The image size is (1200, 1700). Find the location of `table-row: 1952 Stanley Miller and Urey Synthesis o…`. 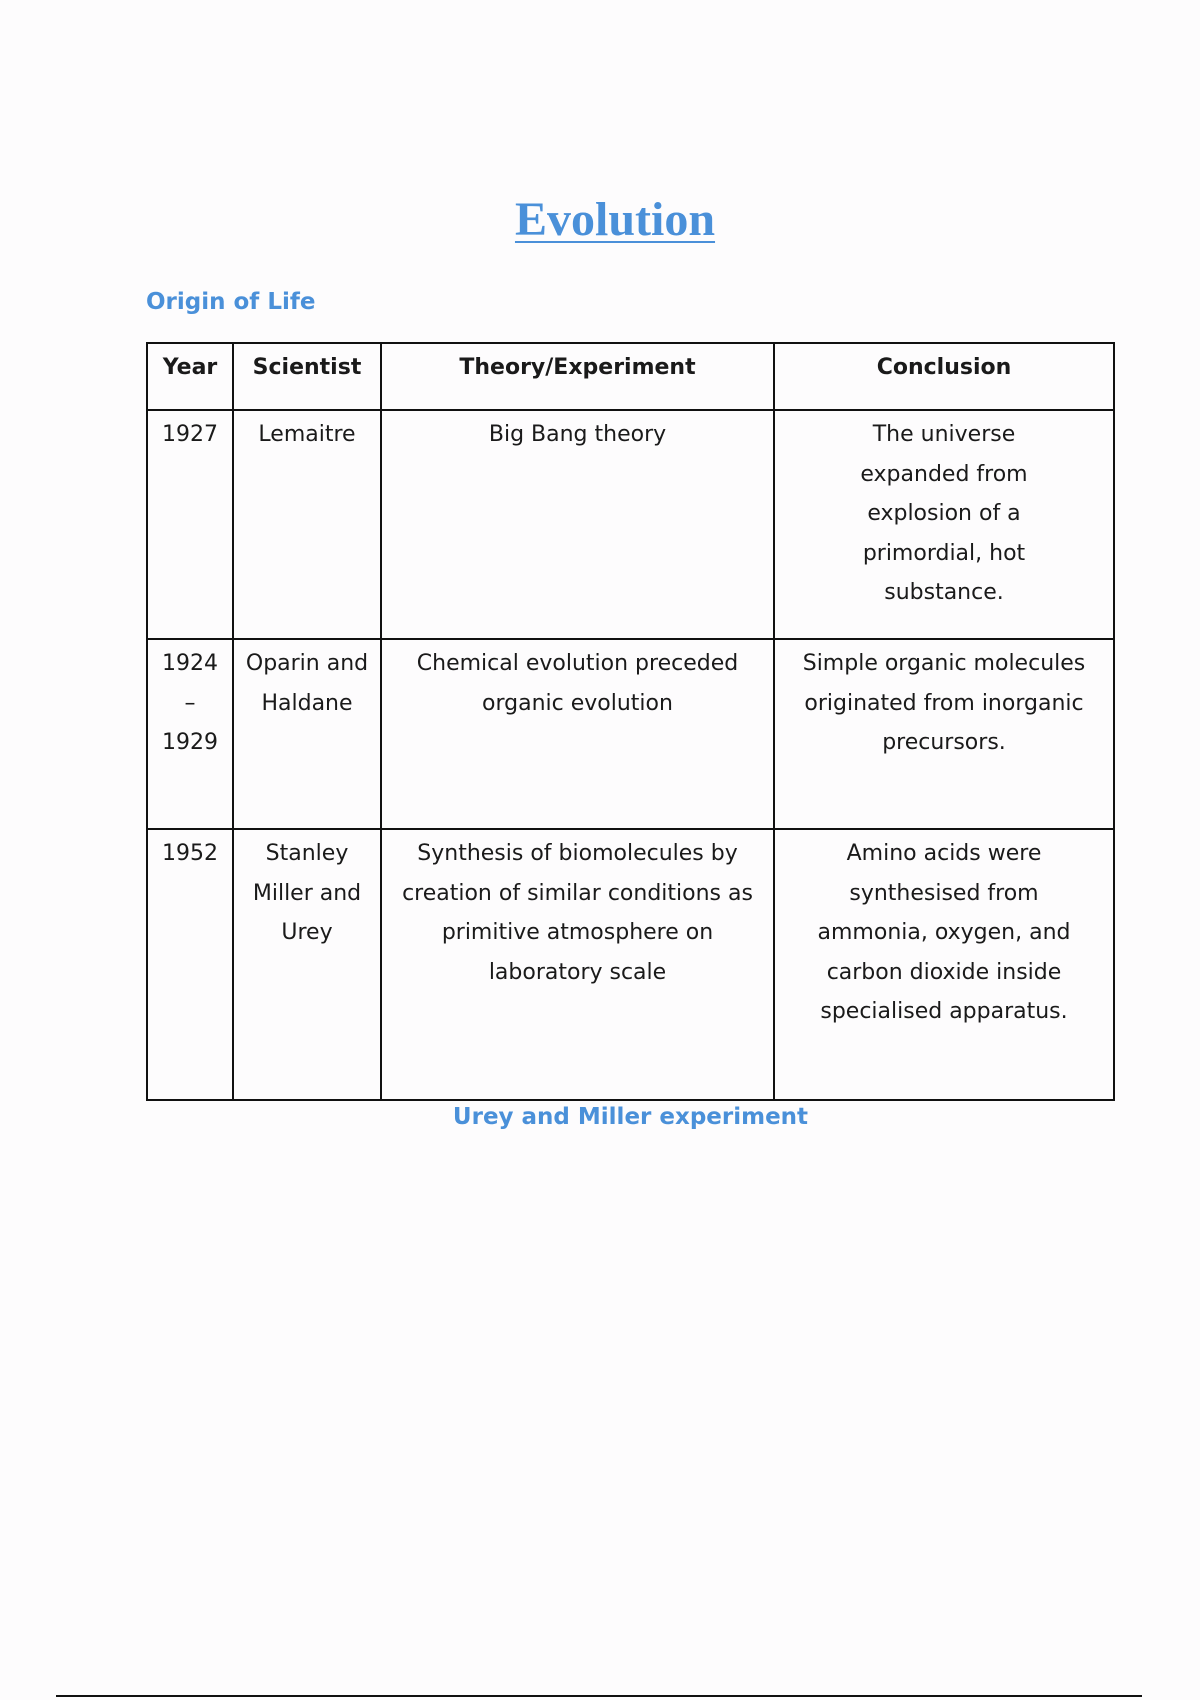

table-row: 1952 Stanley Miller and Urey Synthesis o… is located at coordinates (630, 964).